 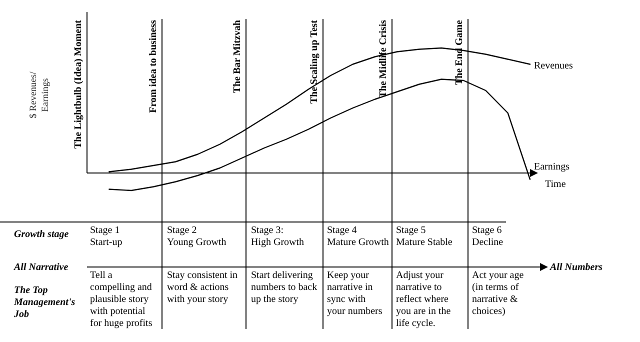 I want to click on text: Stay consistent in word & actions with your story, so click(x=202, y=287).